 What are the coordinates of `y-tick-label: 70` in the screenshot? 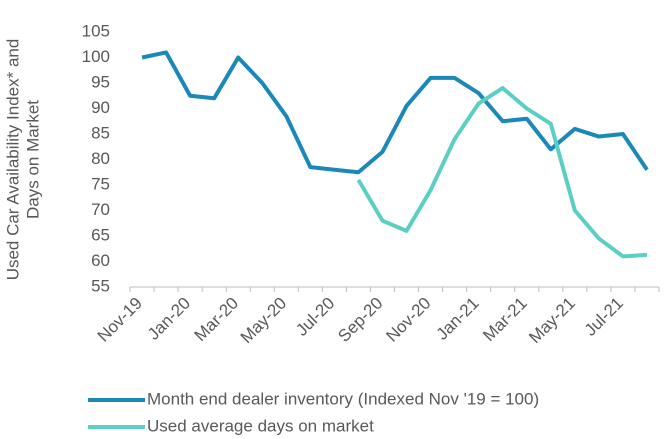 It's located at (100, 209).